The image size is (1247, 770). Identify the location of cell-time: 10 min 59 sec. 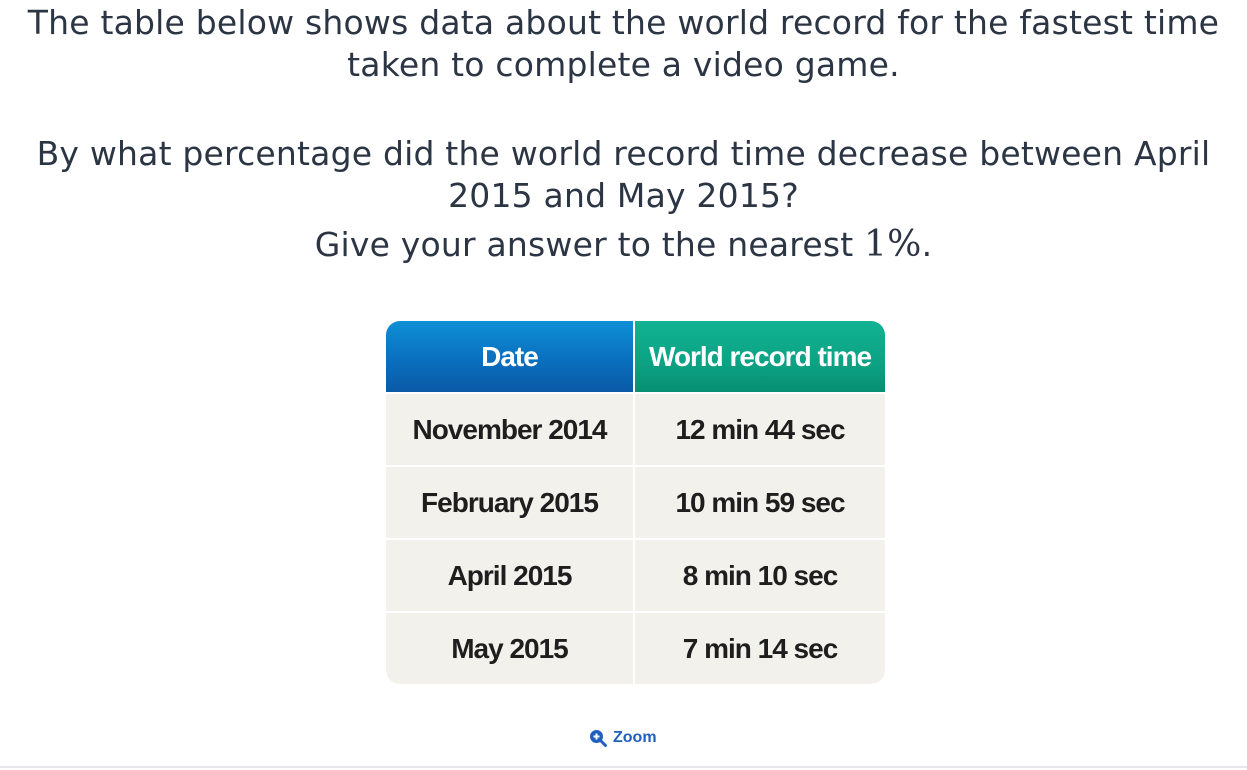
(760, 501).